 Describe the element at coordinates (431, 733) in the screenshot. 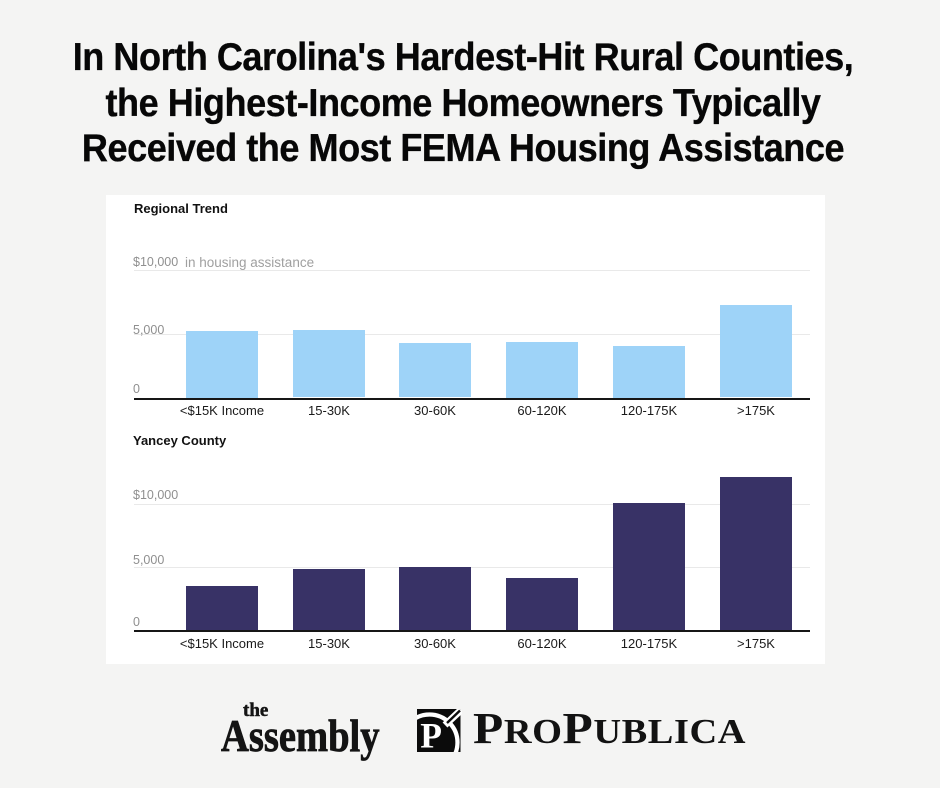

I see `svg-text: P` at that location.